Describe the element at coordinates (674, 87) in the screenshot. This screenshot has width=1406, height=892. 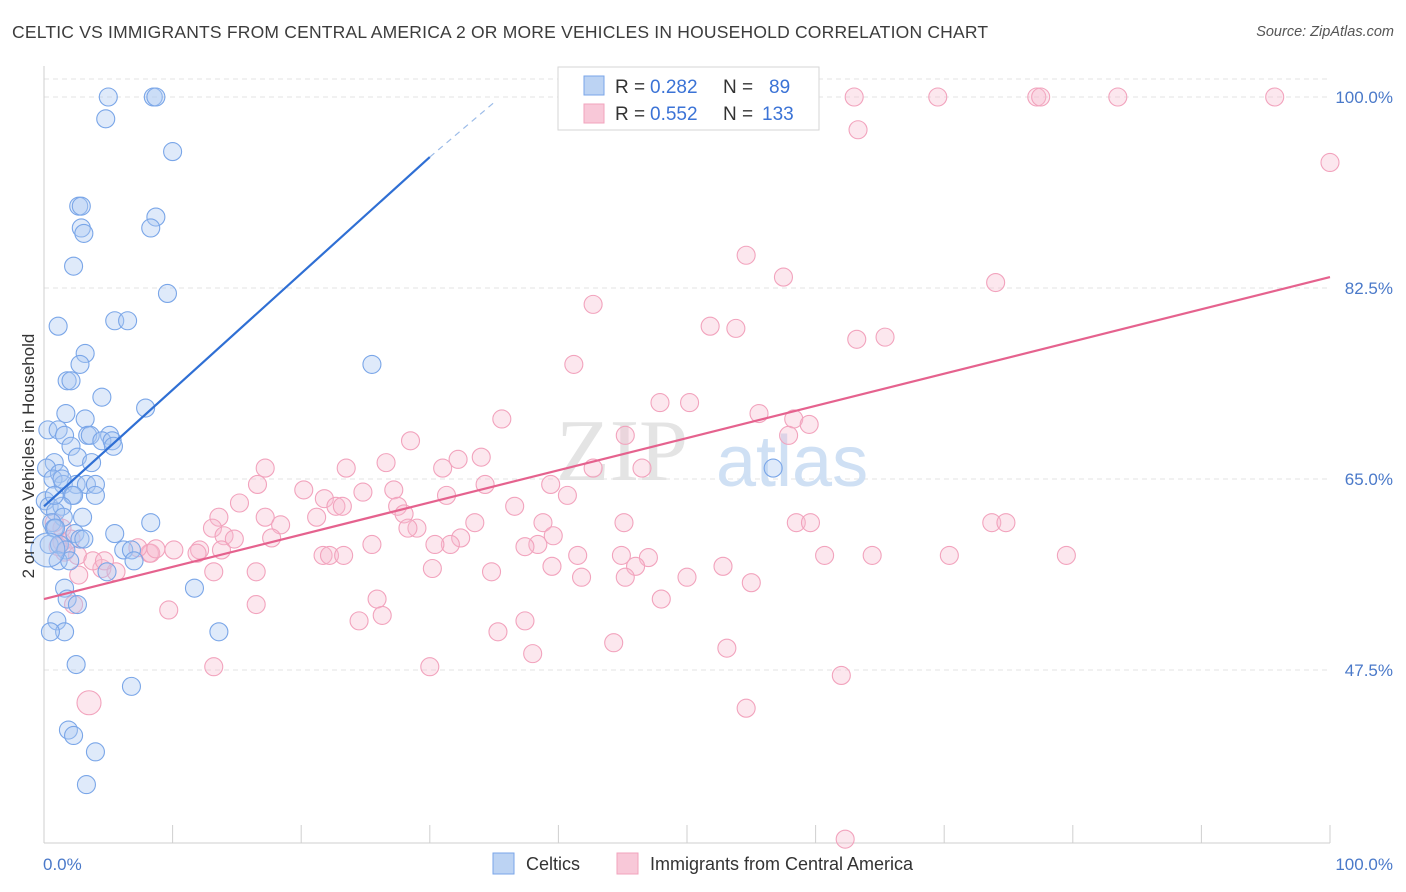
I see `legend-r-value-celtics: 0.282` at that location.